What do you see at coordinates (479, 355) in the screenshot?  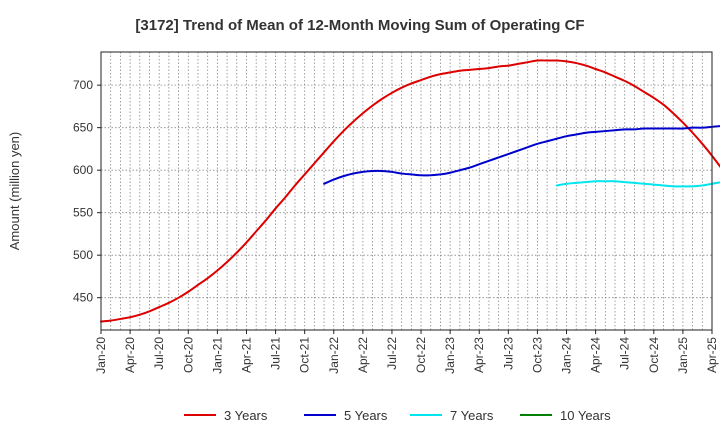 I see `x-tick-label: Apr-23` at bounding box center [479, 355].